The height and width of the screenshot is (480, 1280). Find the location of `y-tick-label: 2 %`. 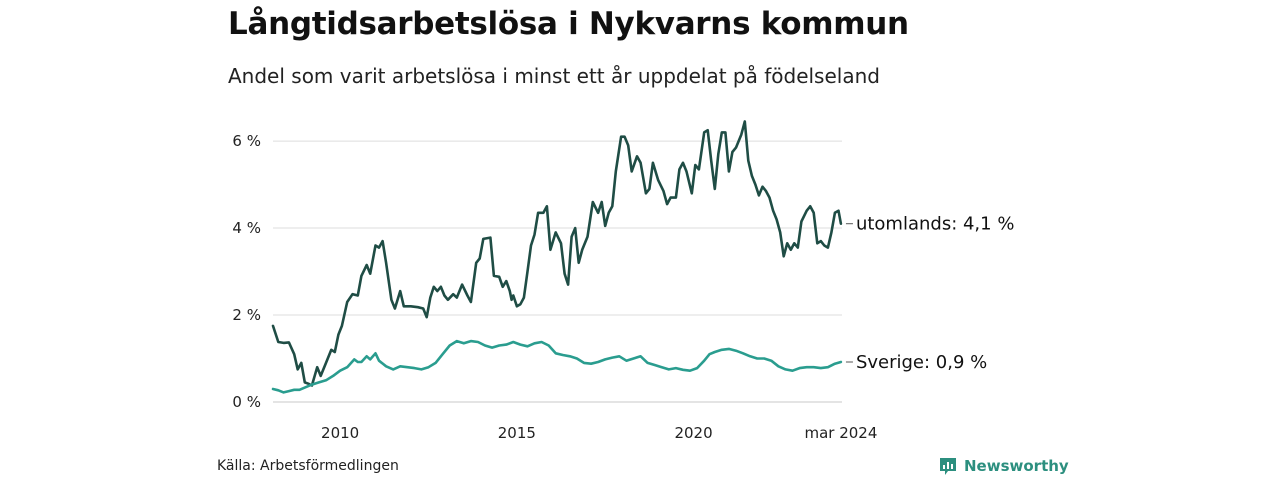

y-tick-label: 2 % is located at coordinates (246, 315).